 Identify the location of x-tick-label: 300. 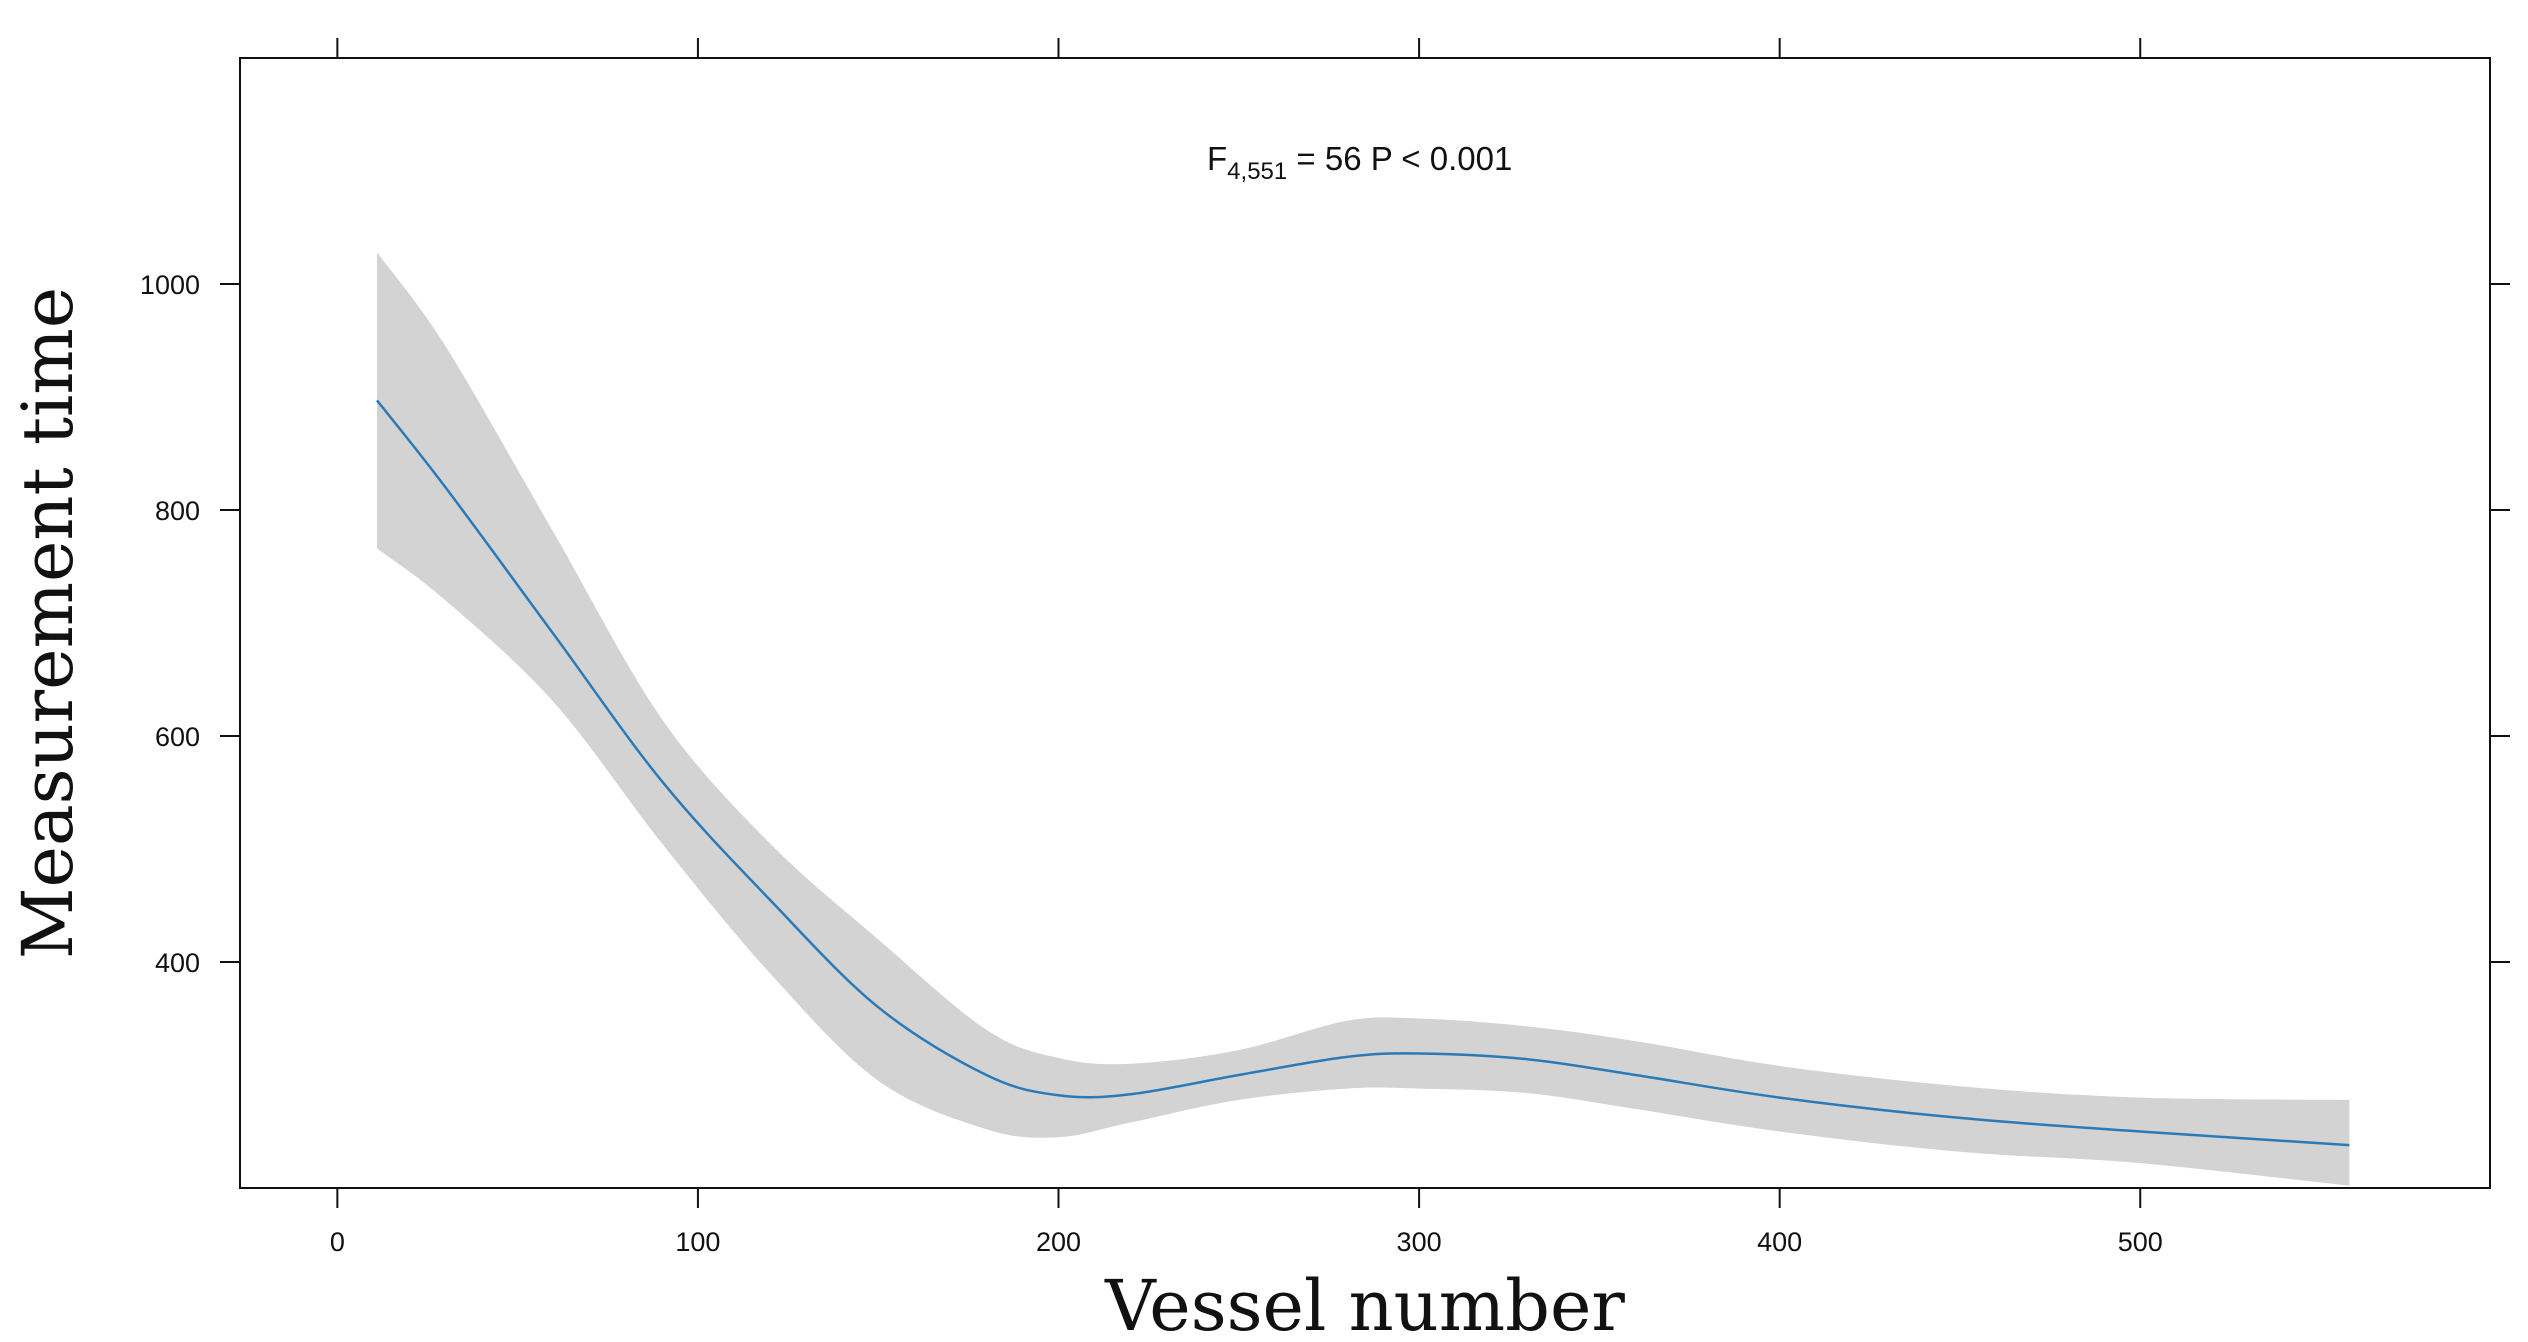
(1419, 1242).